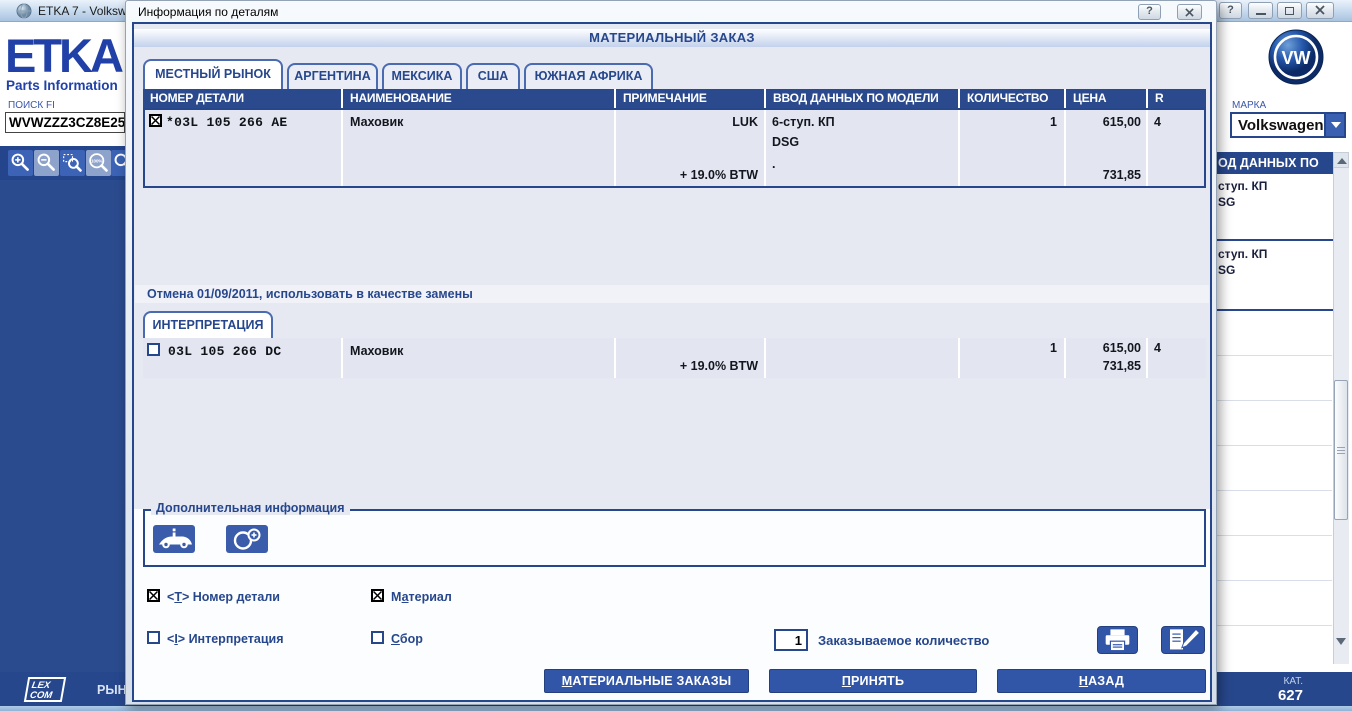  Describe the element at coordinates (1121, 366) in the screenshot. I see `price-total-value: 731,85` at that location.